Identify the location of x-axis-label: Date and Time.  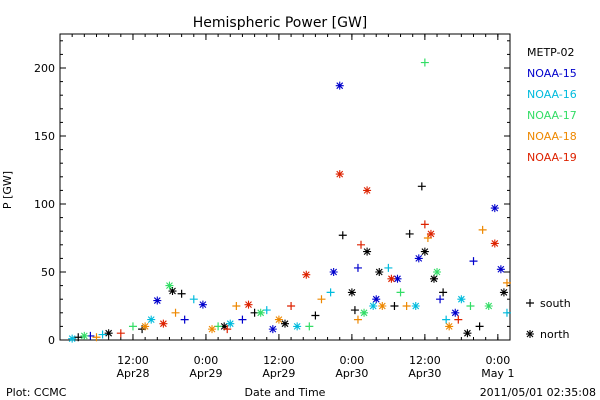
(285, 392).